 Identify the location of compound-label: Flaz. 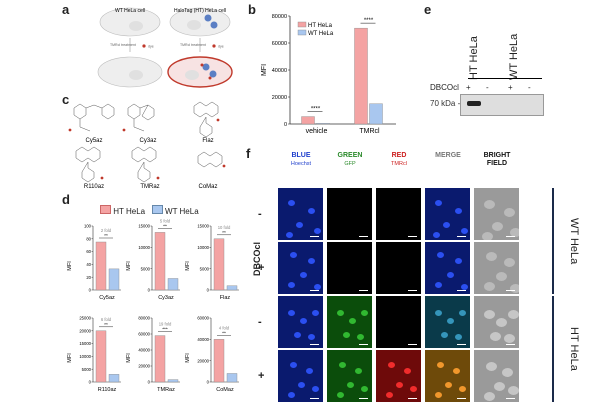
(207, 141).